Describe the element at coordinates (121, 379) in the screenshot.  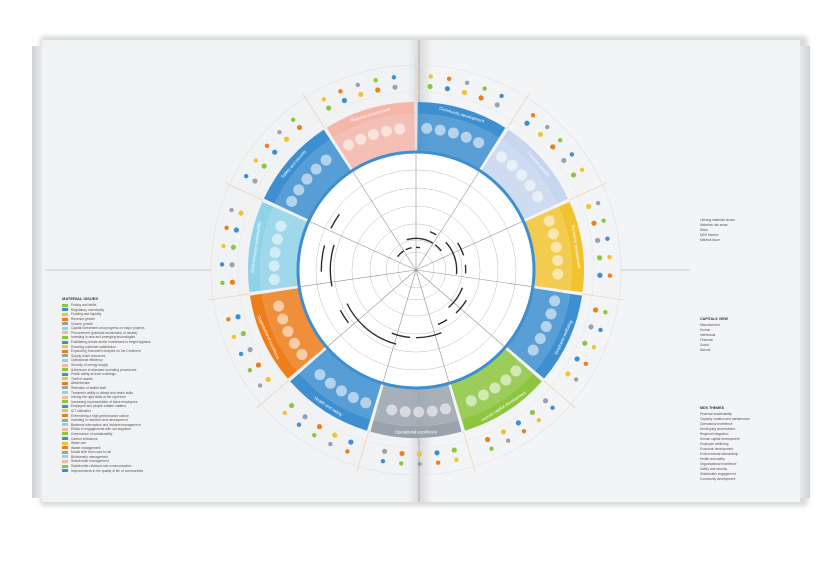
I see `legend-item: Theft of assets` at that location.